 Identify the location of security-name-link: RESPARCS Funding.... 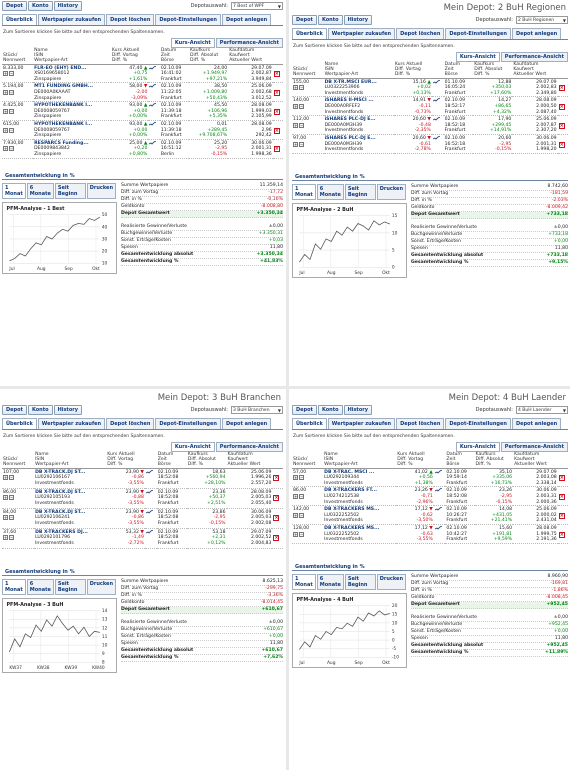
(61, 143).